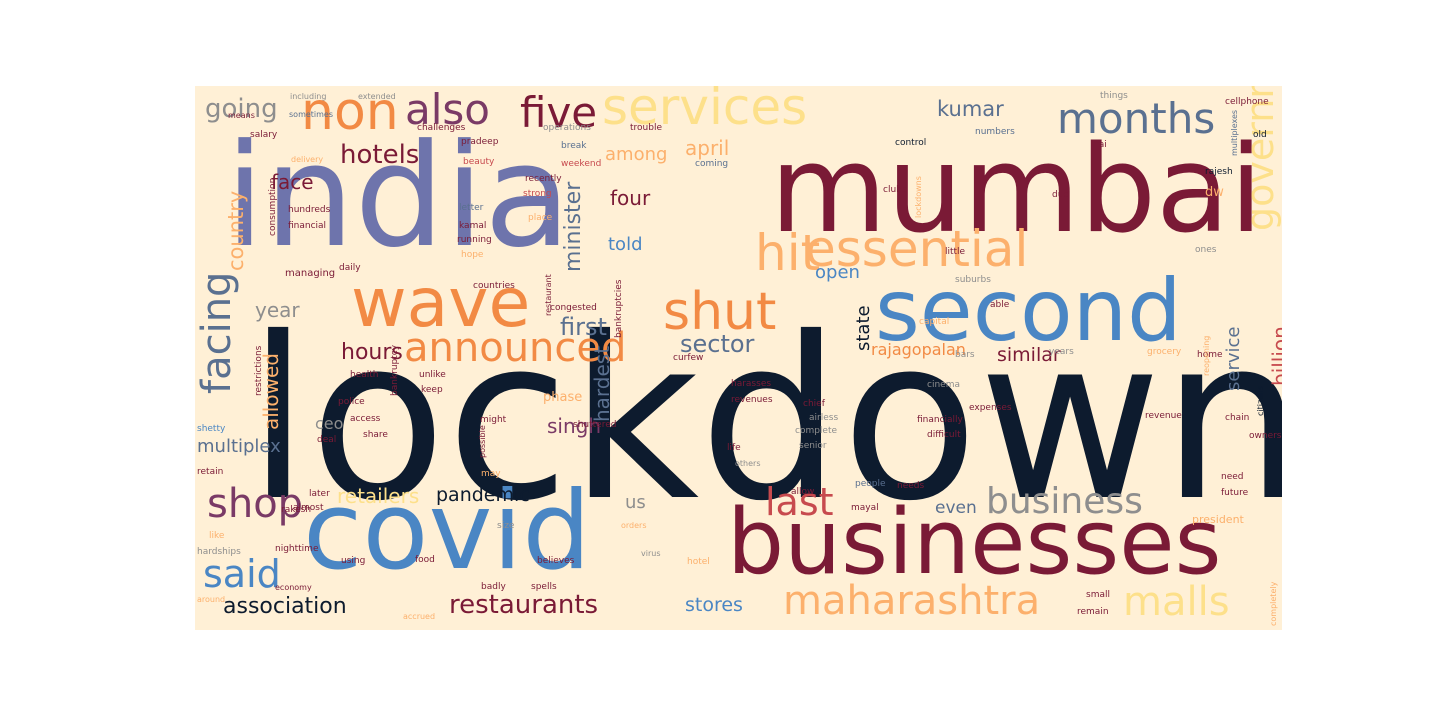 The image size is (1440, 720). Describe the element at coordinates (242, 574) in the screenshot. I see `word-said: said` at that location.